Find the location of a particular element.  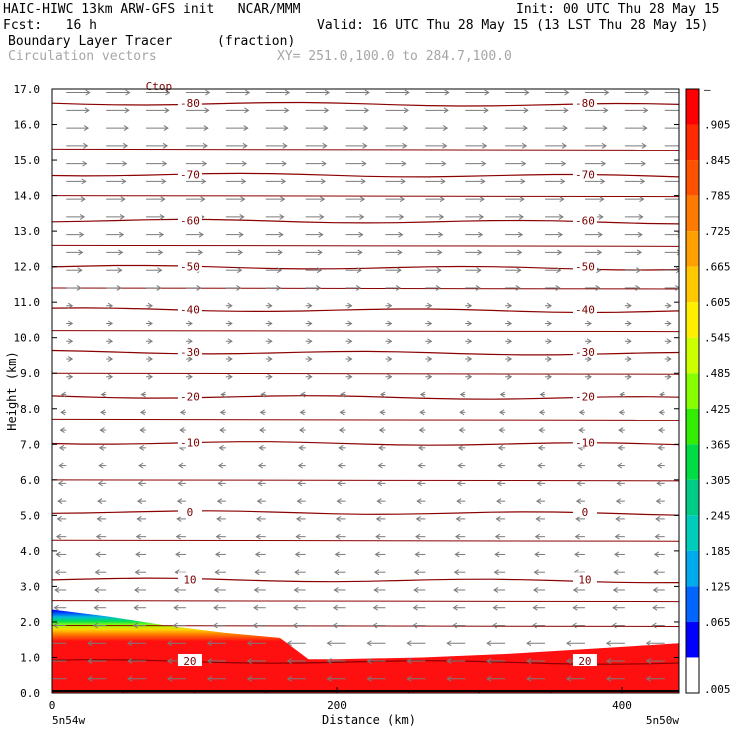

field-name: Boundary Layer Tracer is located at coordinates (90, 41).